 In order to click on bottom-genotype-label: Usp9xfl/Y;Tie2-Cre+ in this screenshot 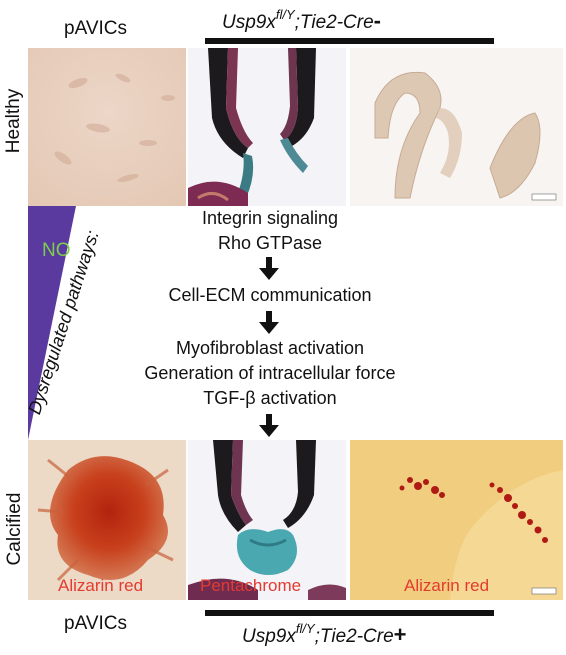, I will do `click(324, 634)`.